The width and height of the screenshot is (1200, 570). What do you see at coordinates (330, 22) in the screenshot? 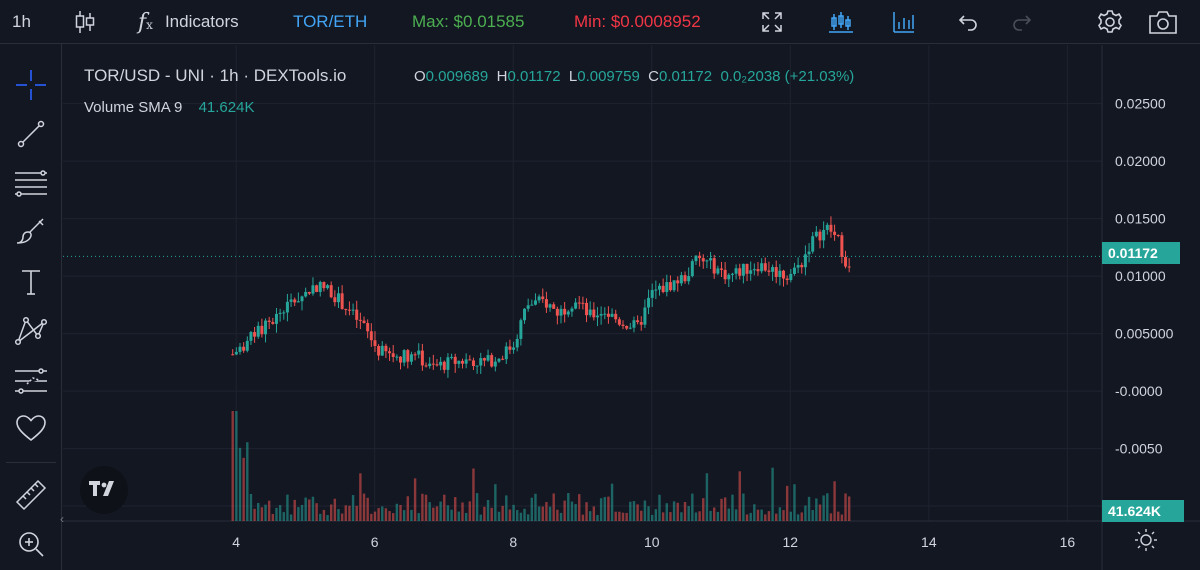
I see `pair-button: TOR/ETH` at bounding box center [330, 22].